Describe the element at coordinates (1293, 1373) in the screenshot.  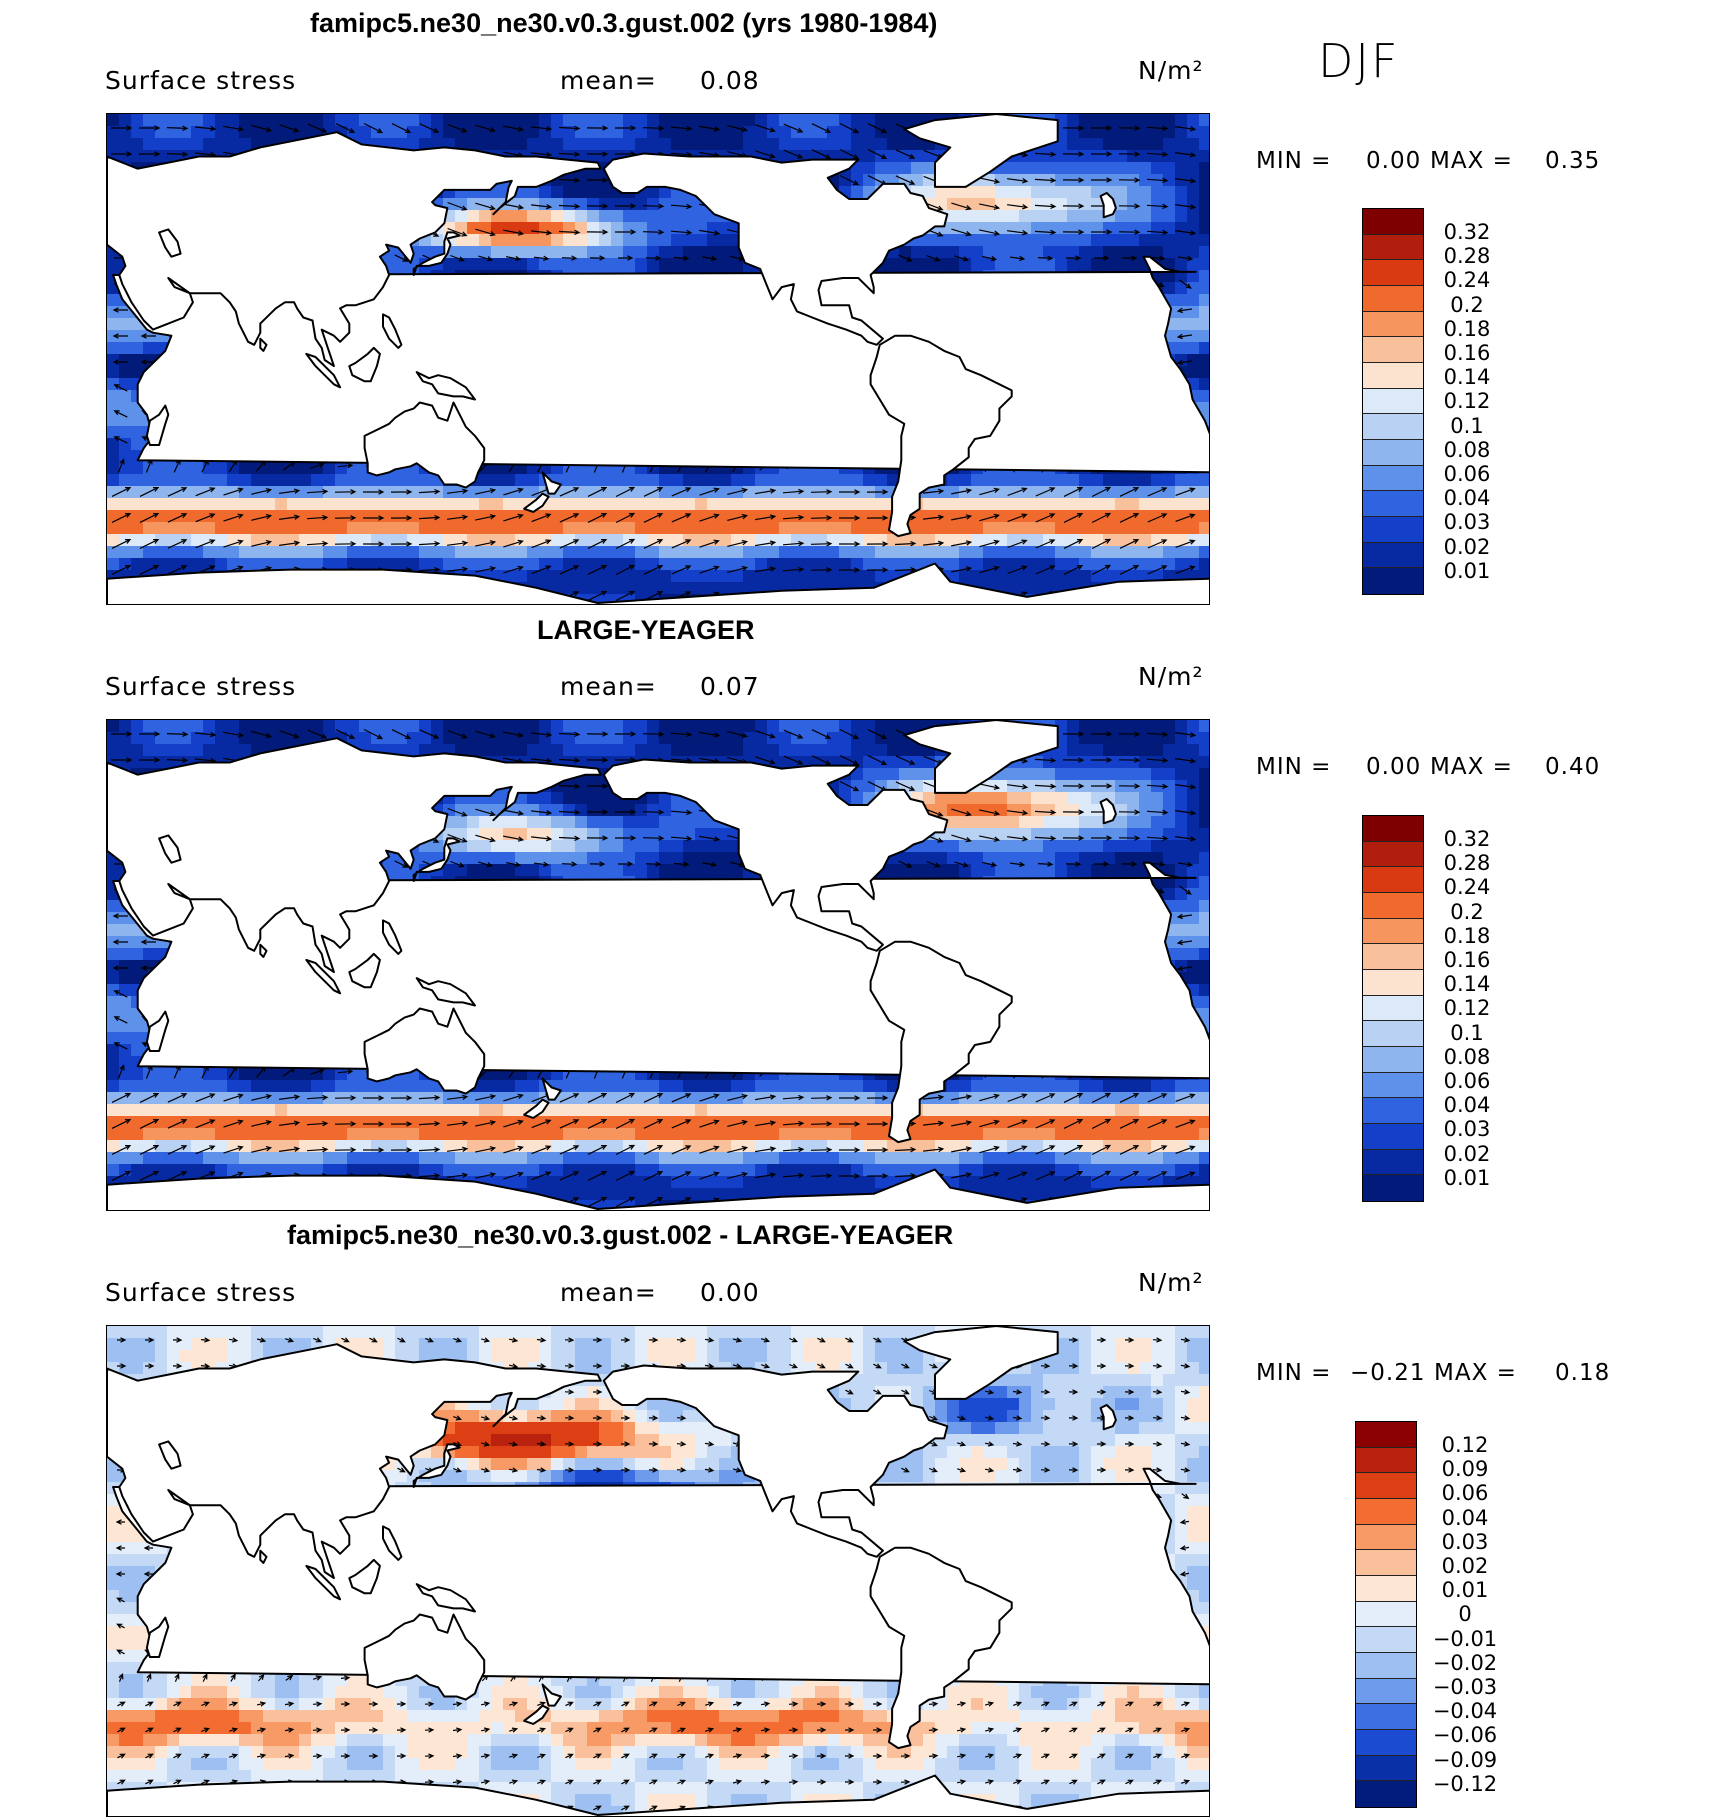
I see `panel-3-min-label: MIN =` at that location.